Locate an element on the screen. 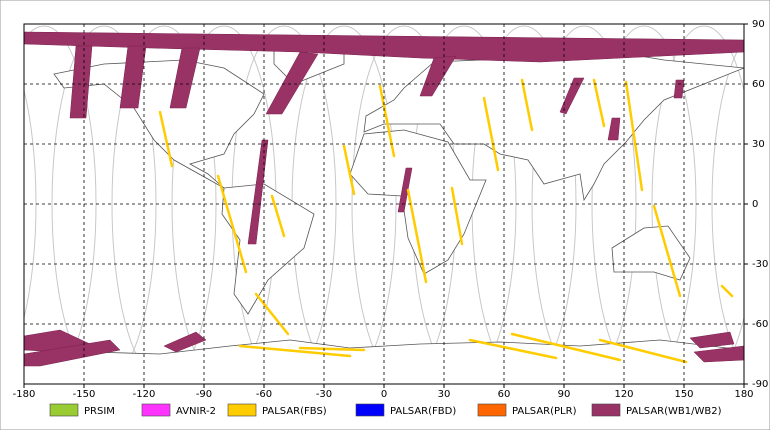 This screenshot has height=430, width=770. legend-label: PALSAR(FBD) is located at coordinates (423, 411).